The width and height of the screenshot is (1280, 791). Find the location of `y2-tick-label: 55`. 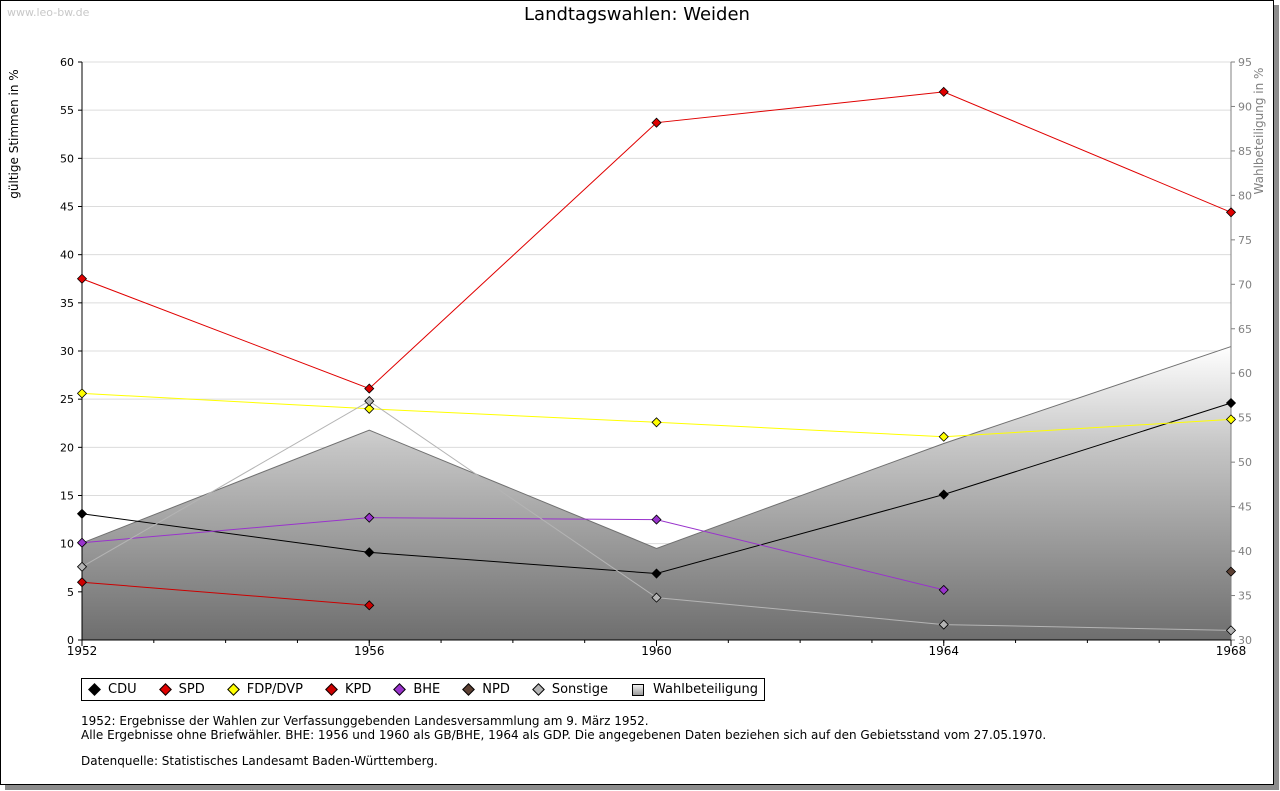

y2-tick-label: 55 is located at coordinates (1245, 418).